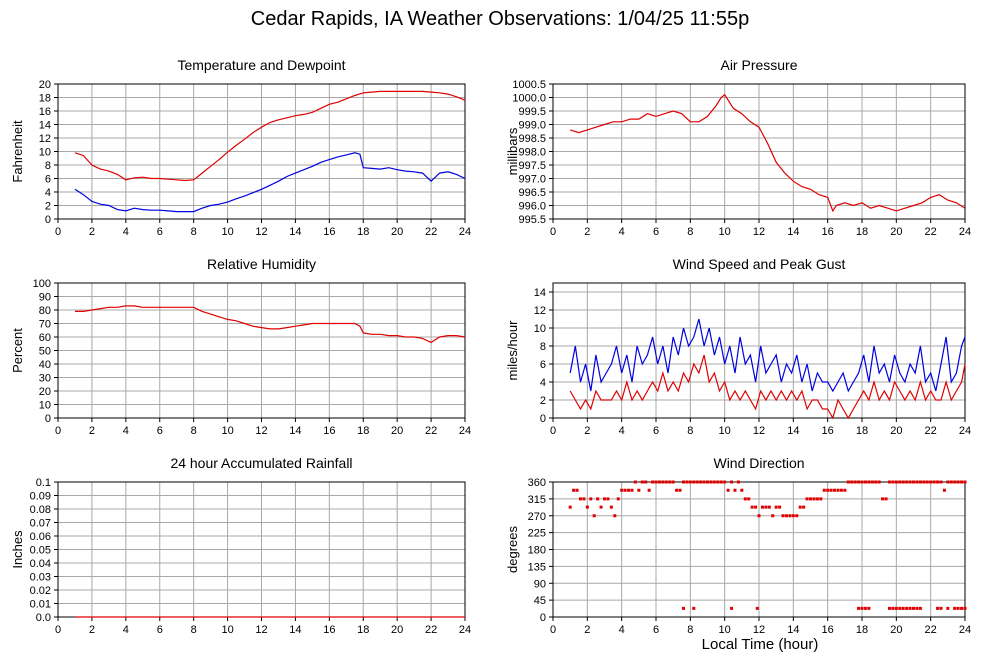 The width and height of the screenshot is (1000, 660). I want to click on y-tick-label: 999.5, so click(532, 112).